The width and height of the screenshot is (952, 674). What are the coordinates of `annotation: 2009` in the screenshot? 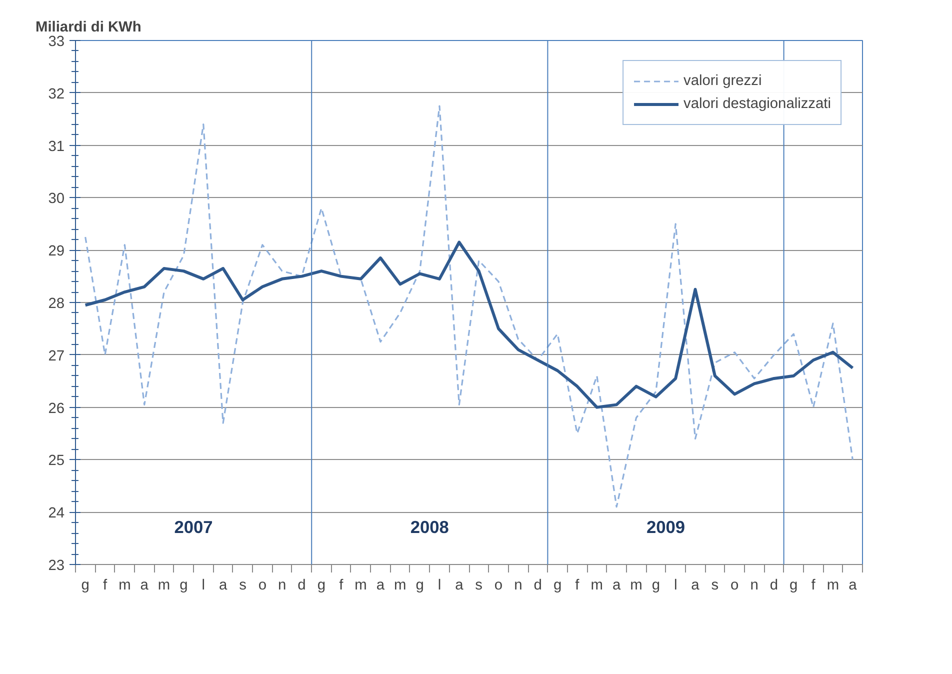 It's located at (666, 527).